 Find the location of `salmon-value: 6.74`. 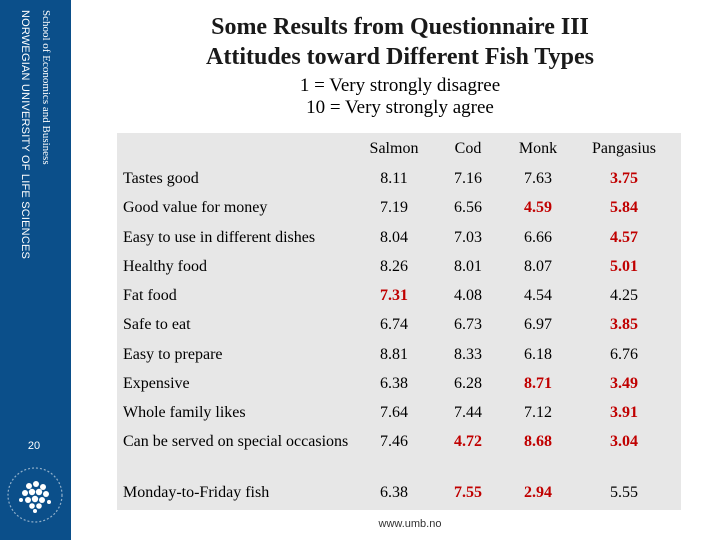

salmon-value: 6.74 is located at coordinates (394, 324).